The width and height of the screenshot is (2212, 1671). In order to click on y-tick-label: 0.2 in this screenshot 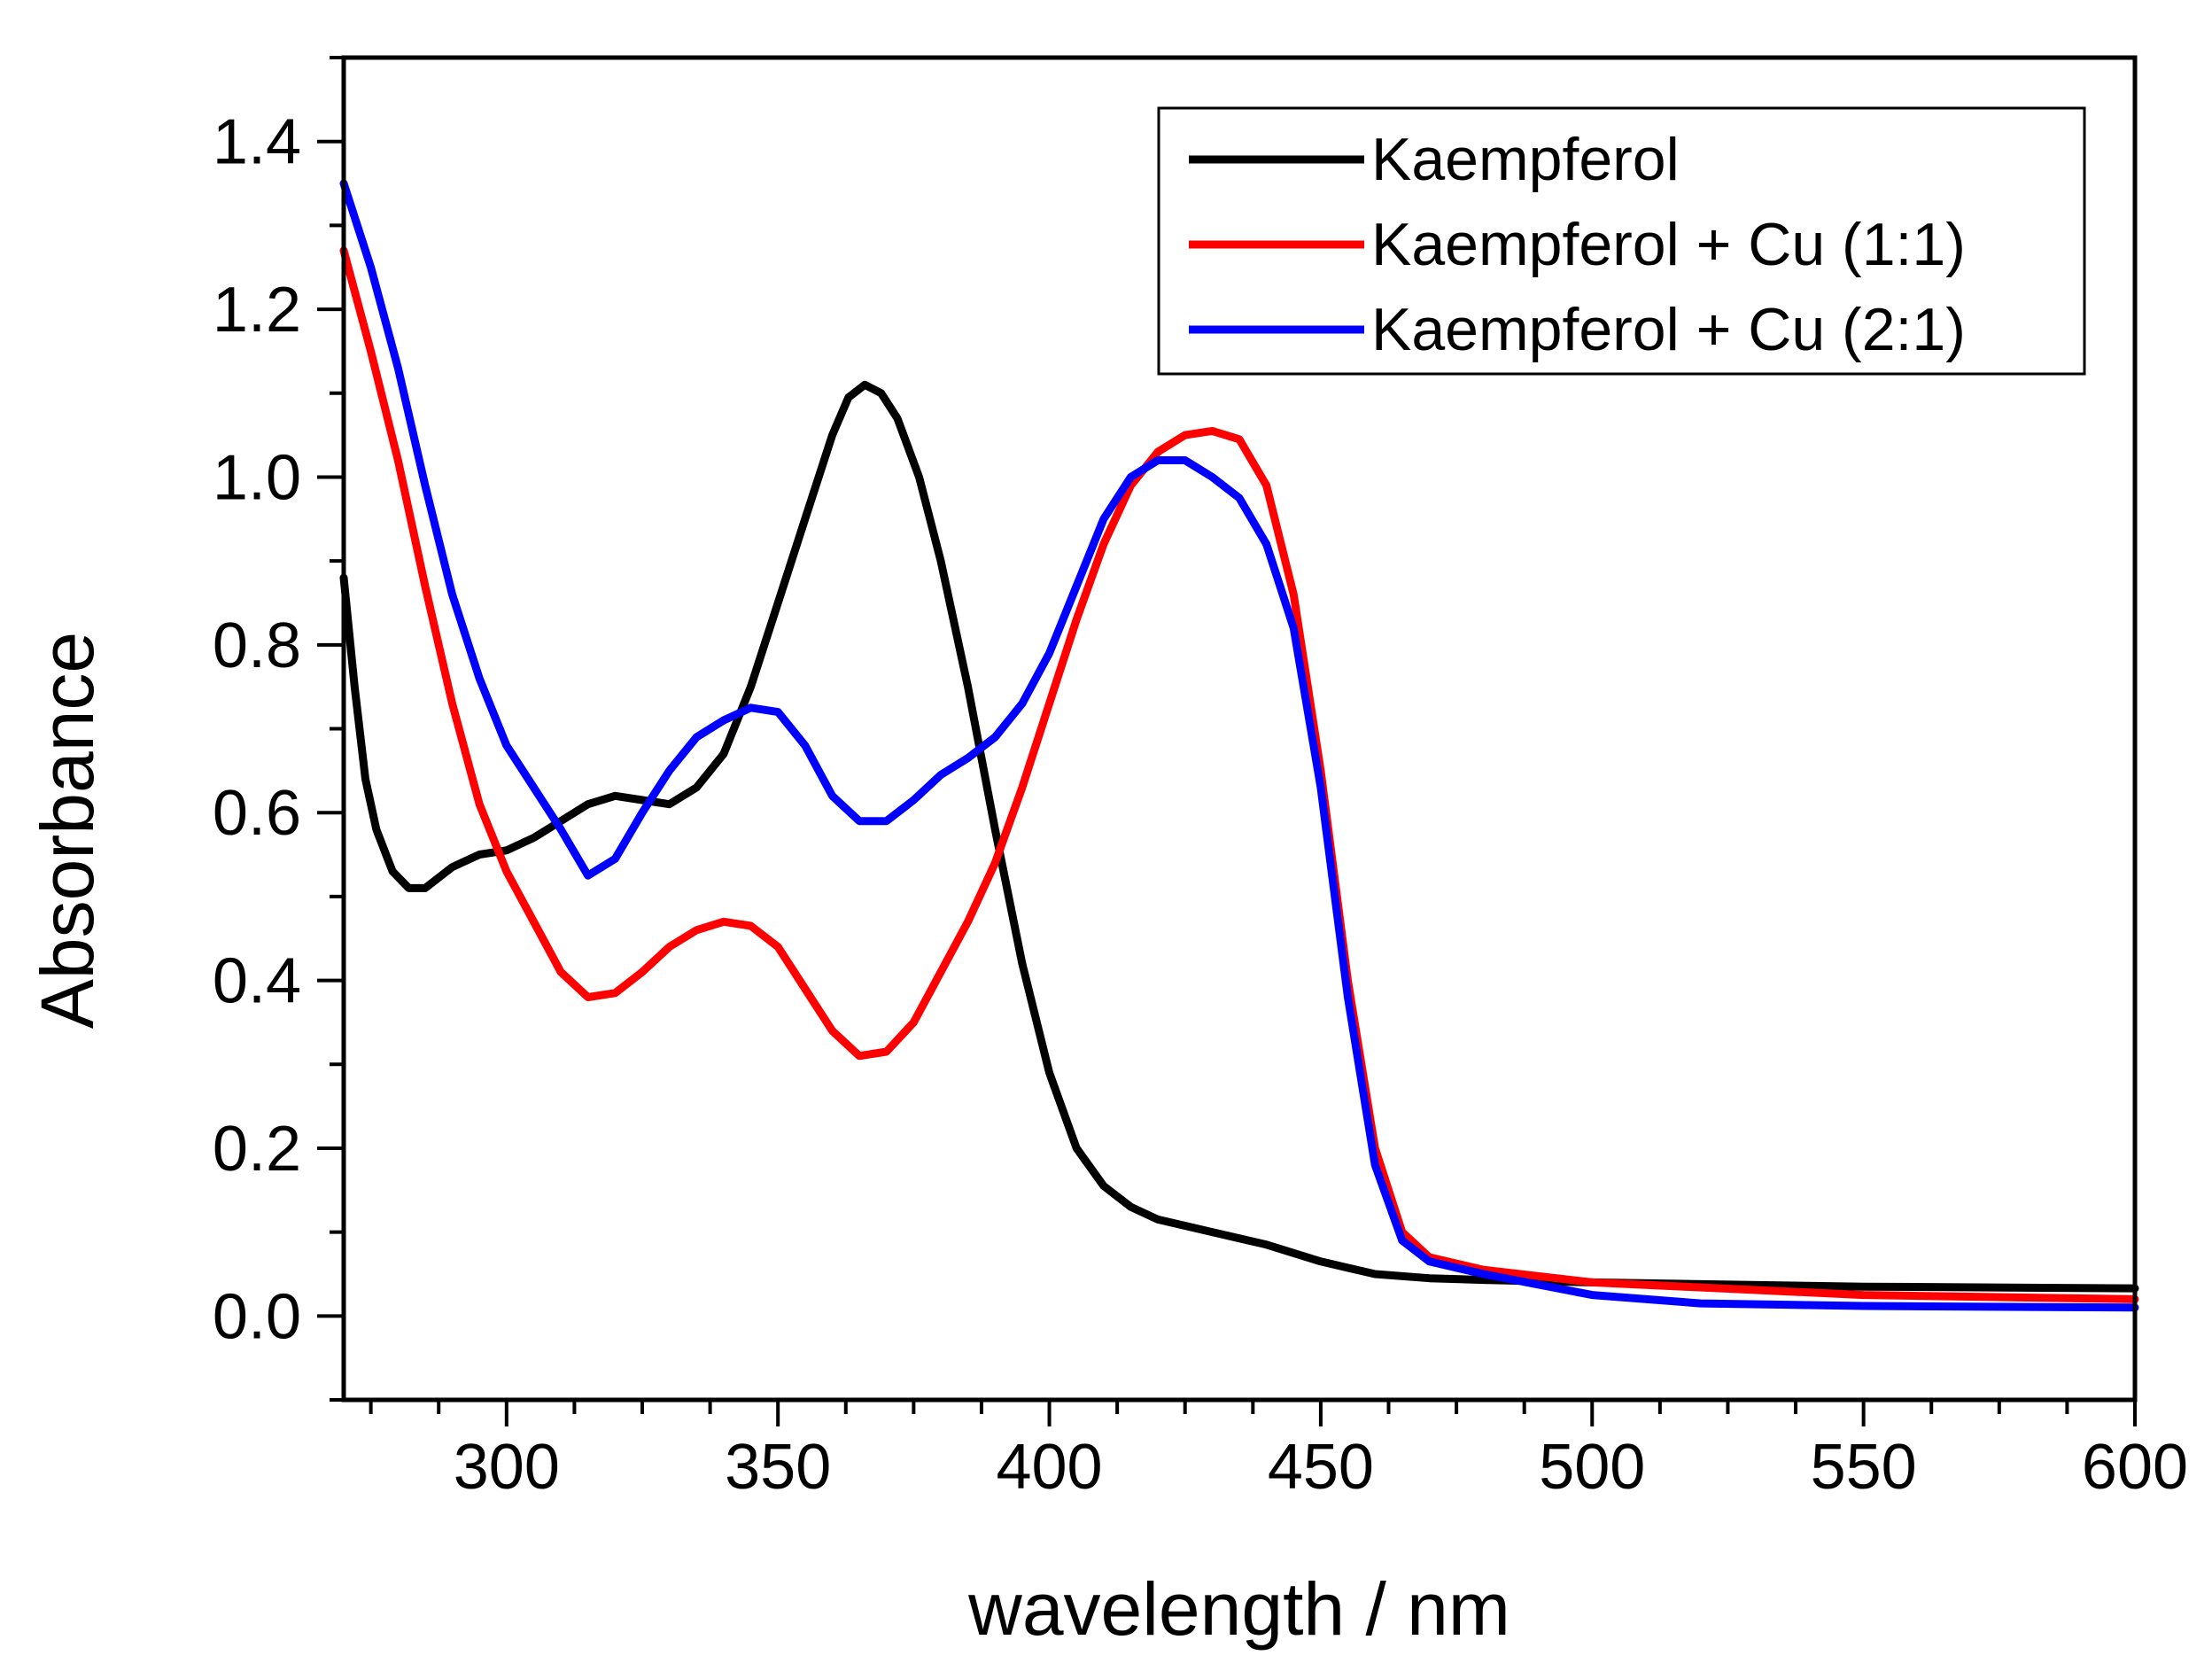, I will do `click(257, 1149)`.